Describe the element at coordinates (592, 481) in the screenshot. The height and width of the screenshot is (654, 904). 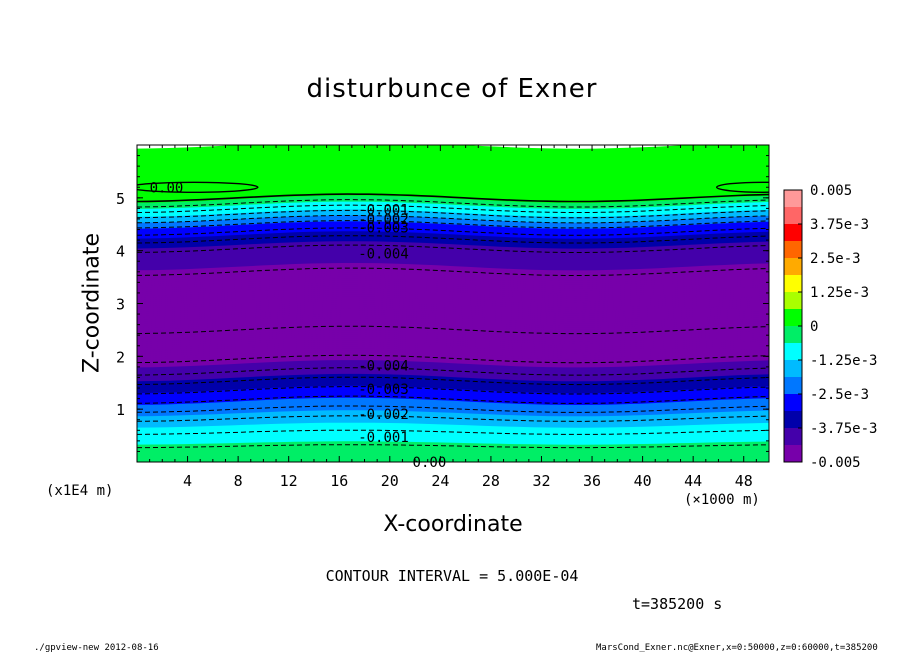
I see `x-tick-label: 36` at that location.